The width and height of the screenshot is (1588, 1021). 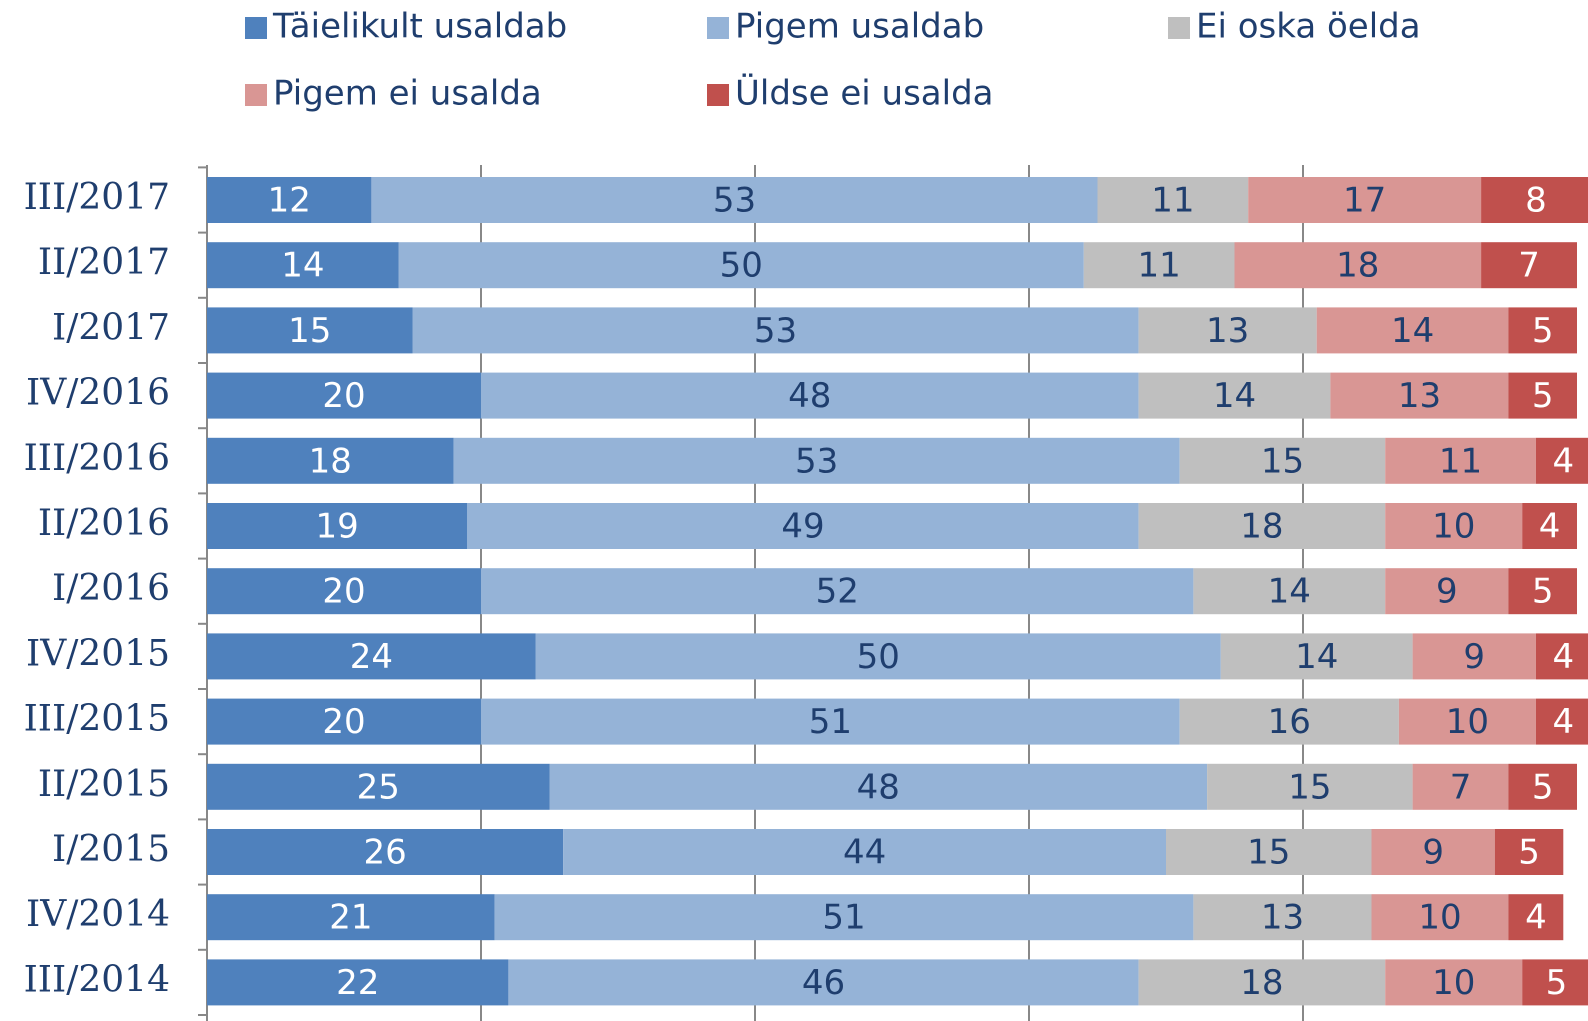 I want to click on value-label: 52, so click(x=837, y=592).